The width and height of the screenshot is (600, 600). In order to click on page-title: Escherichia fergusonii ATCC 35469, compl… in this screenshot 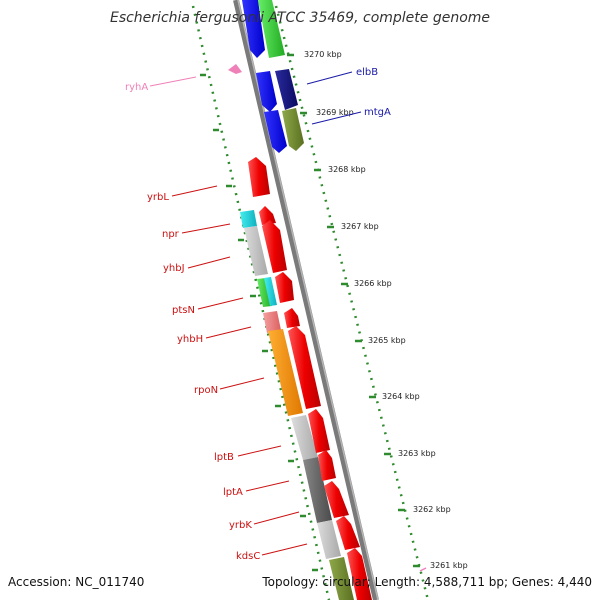, I will do `click(300, 18)`.